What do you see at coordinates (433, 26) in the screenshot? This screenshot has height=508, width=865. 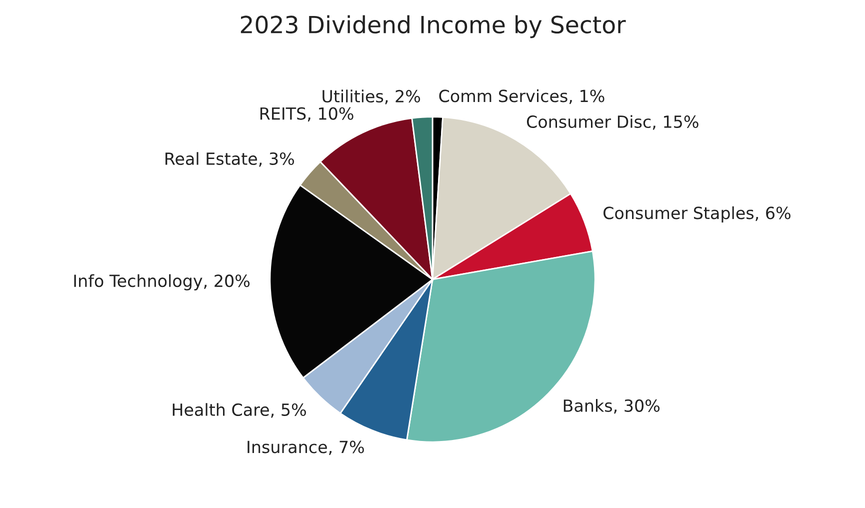 I see `chart-title: 2023 Dividend Income by Sector` at bounding box center [433, 26].